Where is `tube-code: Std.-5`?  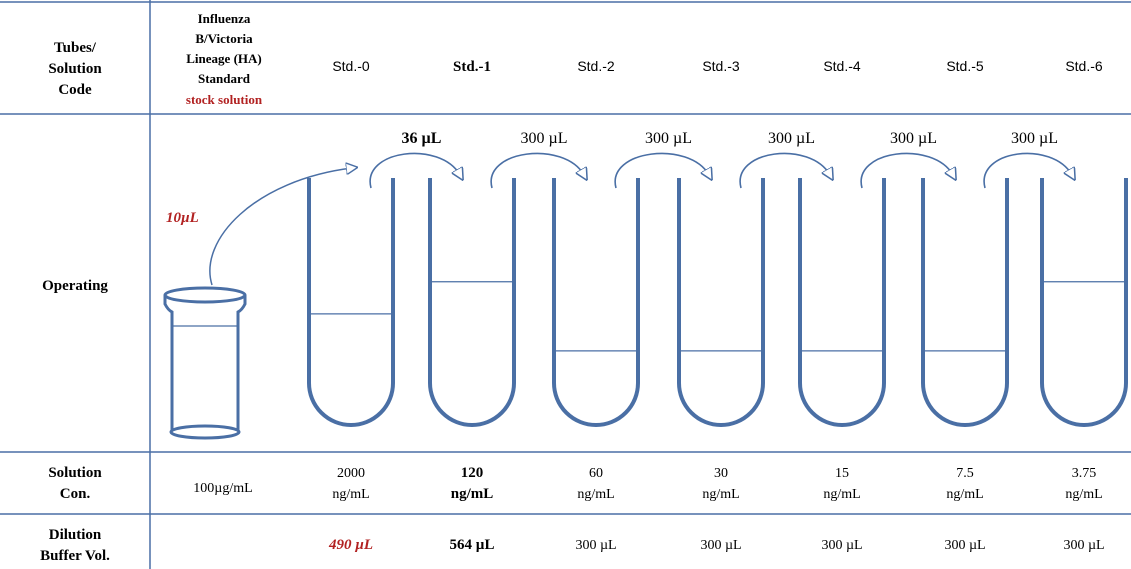
tube-code: Std.-5 is located at coordinates (965, 66).